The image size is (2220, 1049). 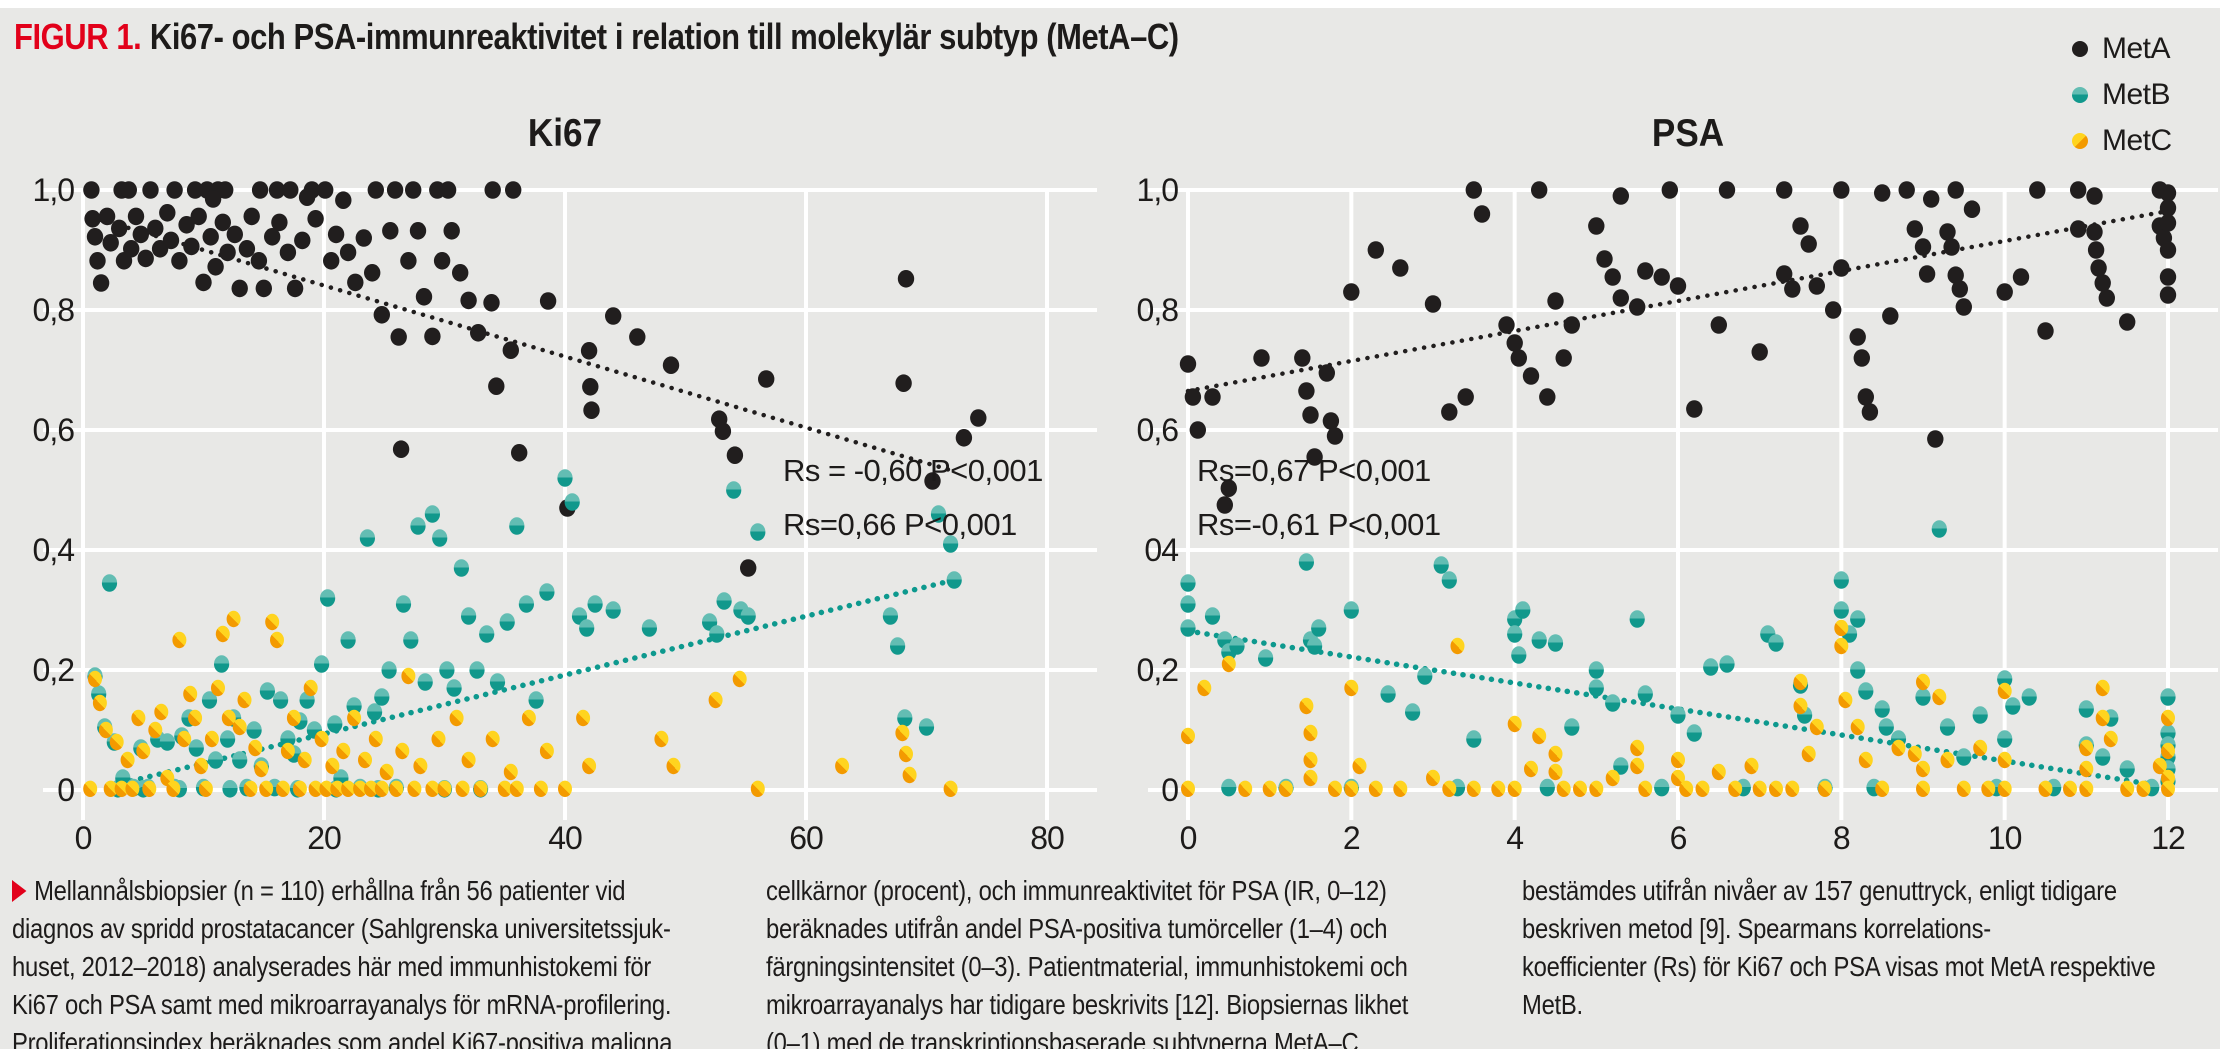 What do you see at coordinates (1688, 133) in the screenshot?
I see `plot-title-psa: PSA` at bounding box center [1688, 133].